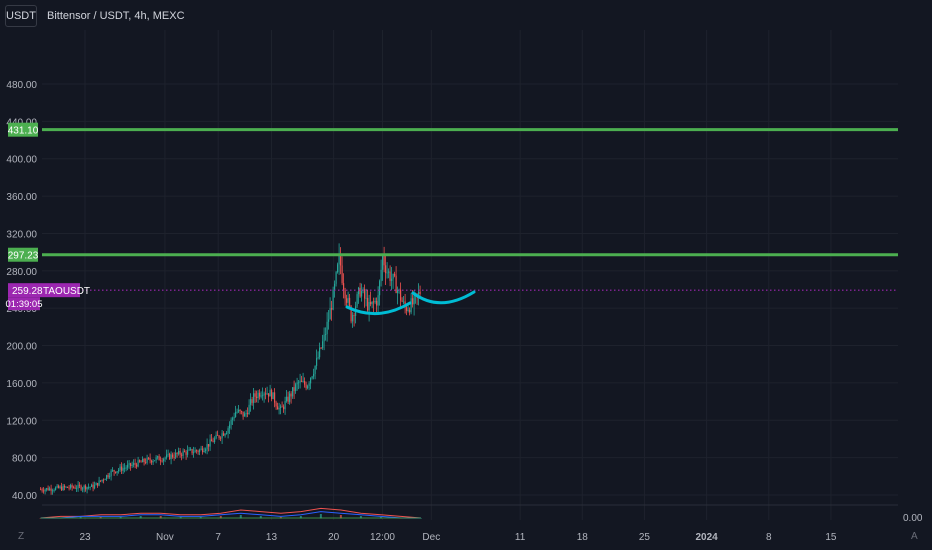  What do you see at coordinates (583, 537) in the screenshot?
I see `x-tick-label: 18` at bounding box center [583, 537].